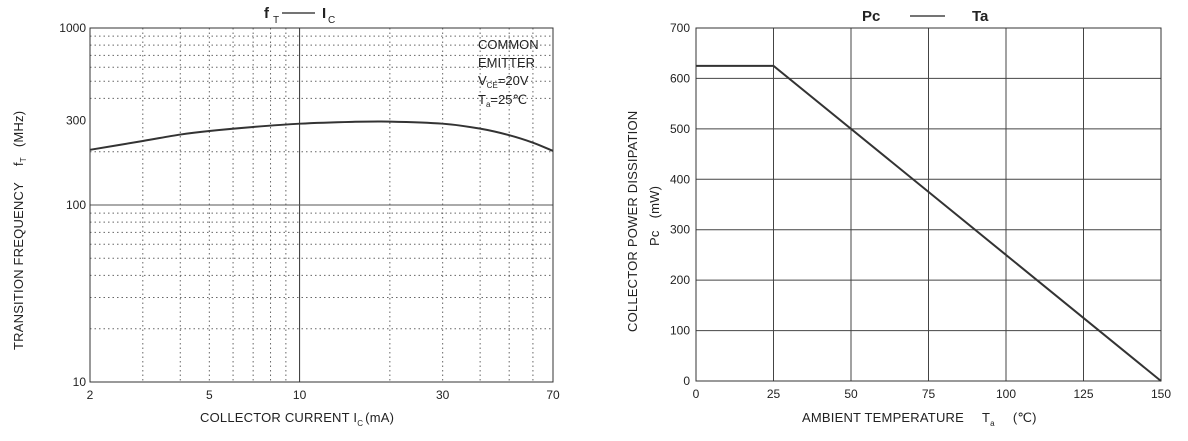  Describe the element at coordinates (331, 20) in the screenshot. I see `left-title-ic-sub: C` at that location.